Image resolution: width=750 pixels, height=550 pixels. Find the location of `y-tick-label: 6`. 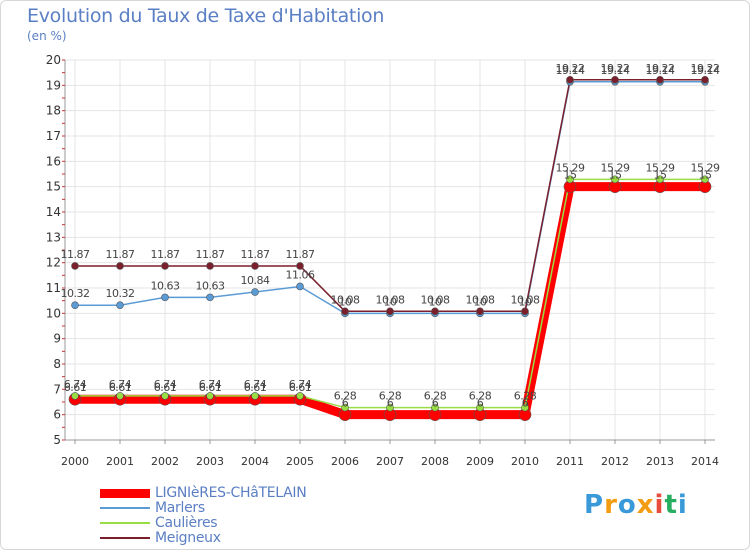

y-tick-label: 6 is located at coordinates (57, 415).